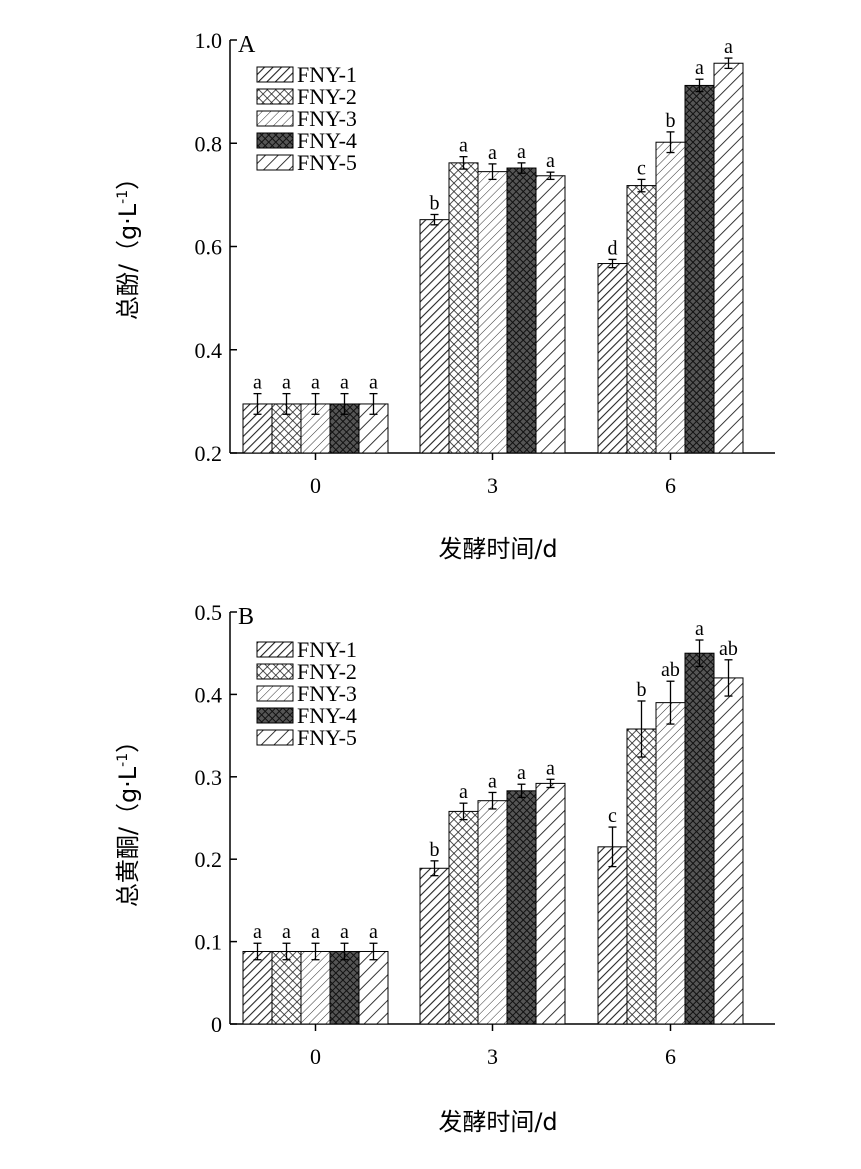 This screenshot has height=1169, width=861. I want to click on significance-letter: d, so click(613, 248).